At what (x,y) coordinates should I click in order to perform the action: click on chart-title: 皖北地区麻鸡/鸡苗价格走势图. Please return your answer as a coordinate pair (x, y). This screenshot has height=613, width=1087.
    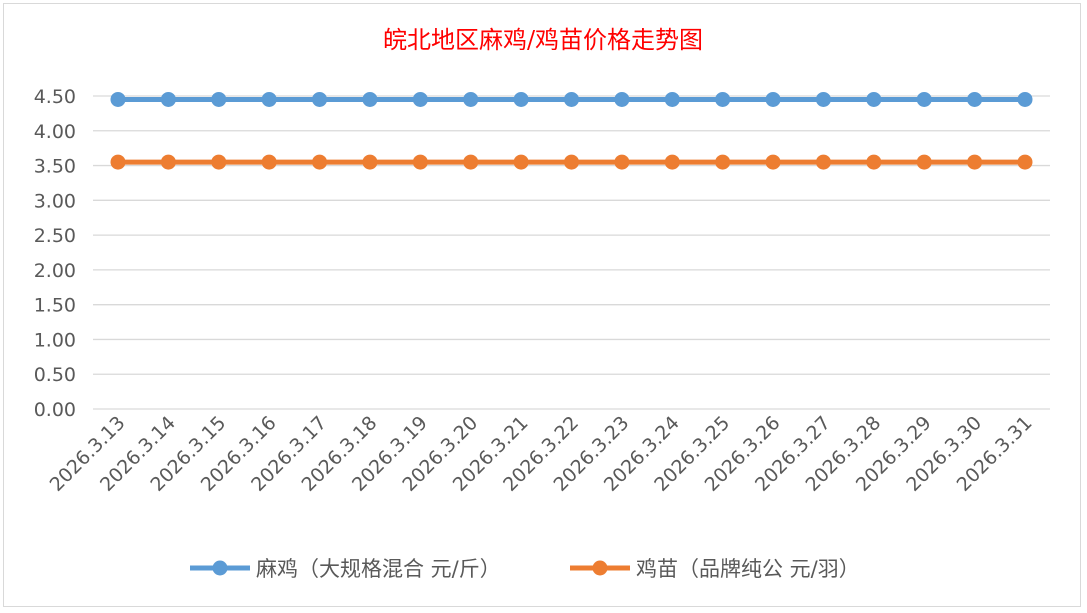
    Looking at the image, I should click on (543, 40).